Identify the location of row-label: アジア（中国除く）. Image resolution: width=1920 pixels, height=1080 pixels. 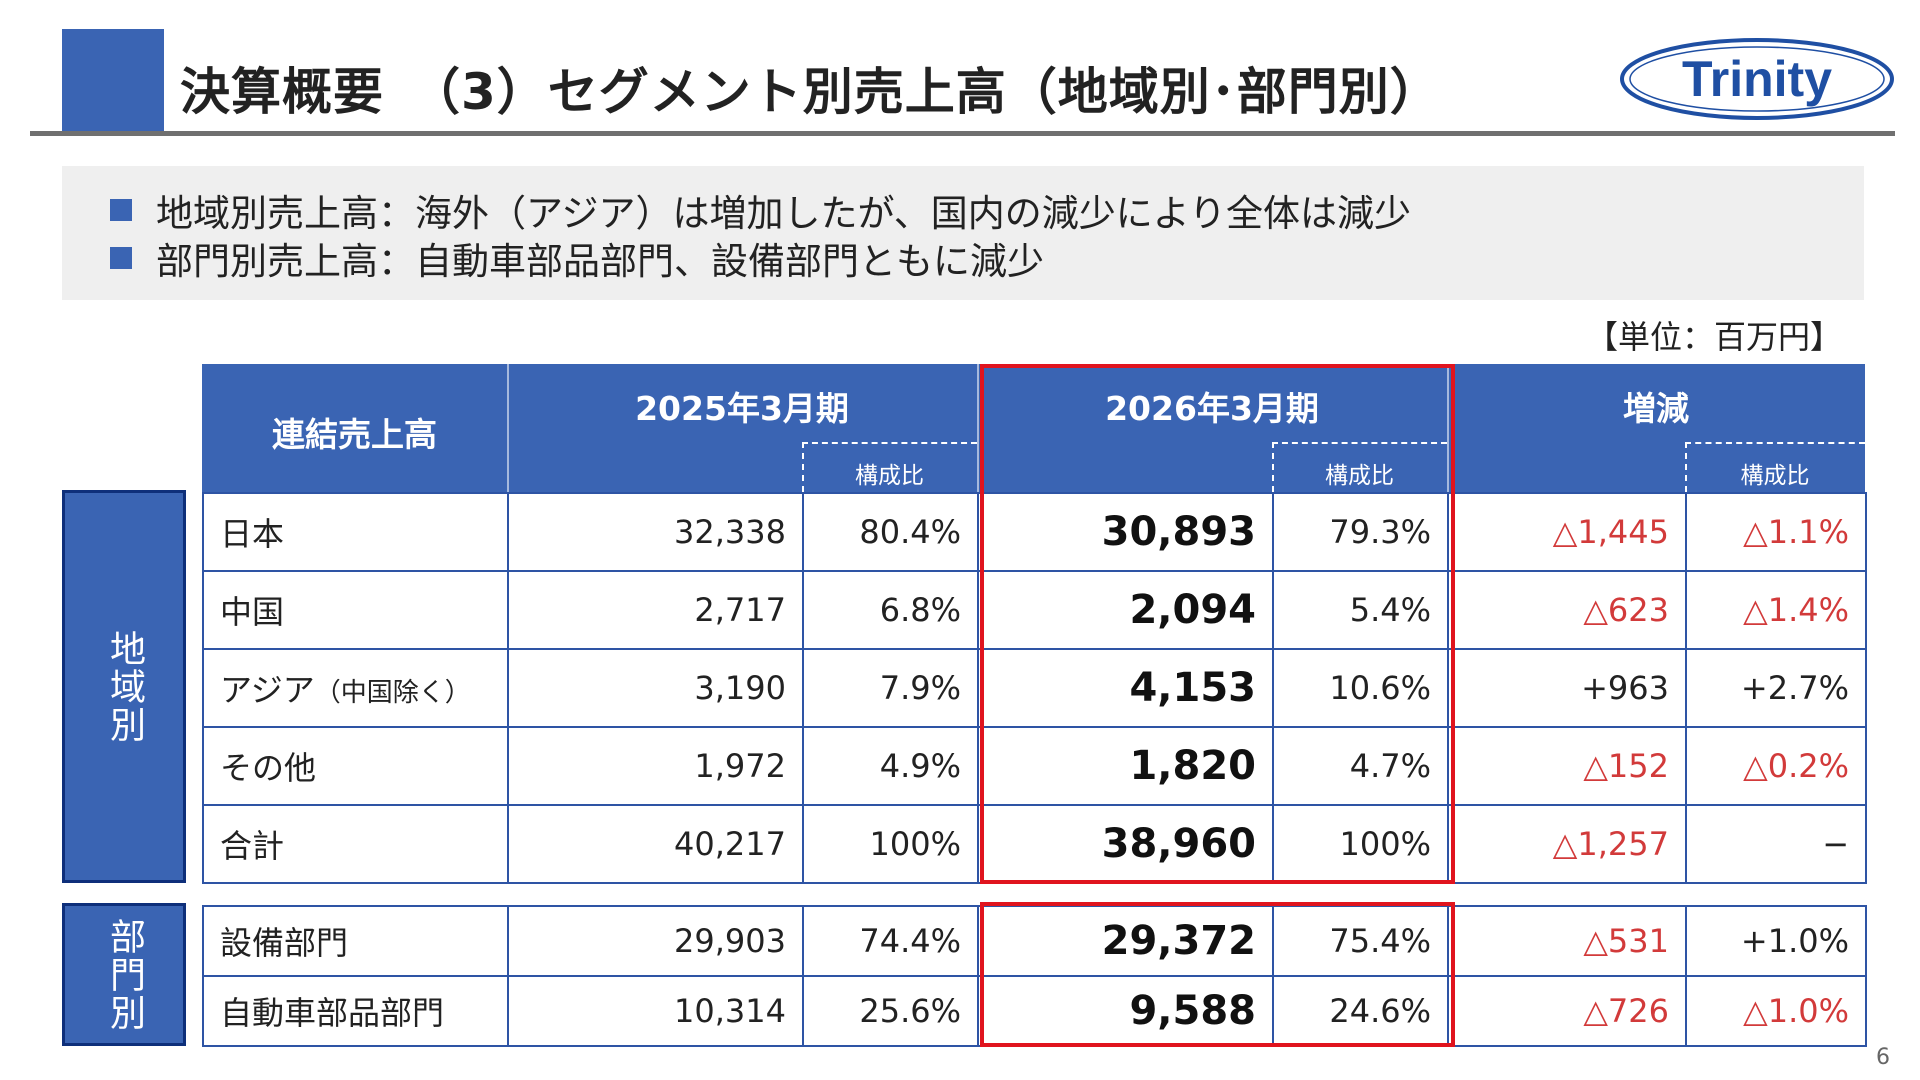
(355, 688).